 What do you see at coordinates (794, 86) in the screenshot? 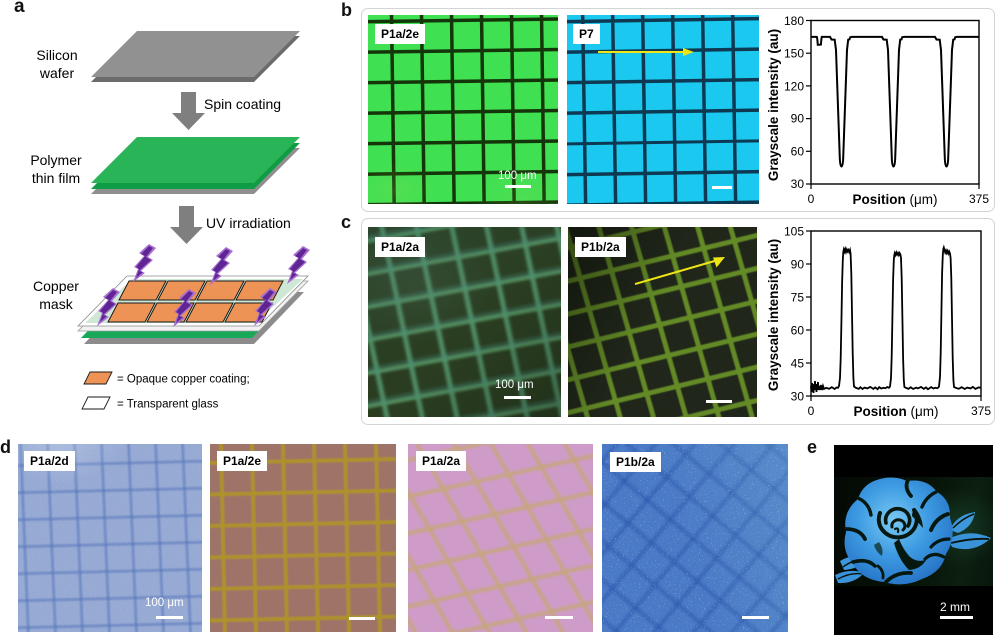
I see `svg-text: 120` at bounding box center [794, 86].